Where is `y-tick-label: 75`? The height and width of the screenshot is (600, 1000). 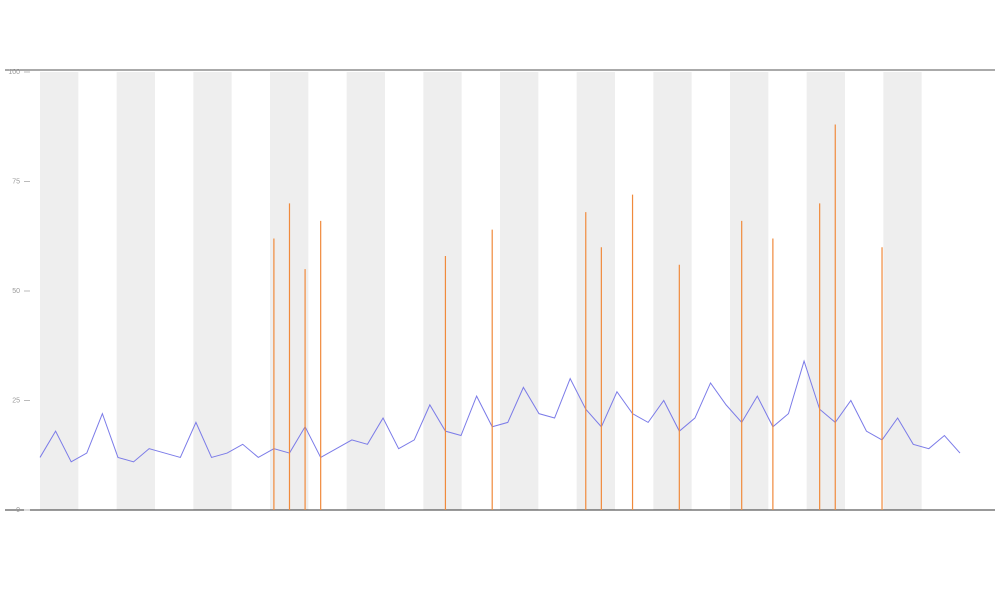 y-tick-label: 75 is located at coordinates (16, 181).